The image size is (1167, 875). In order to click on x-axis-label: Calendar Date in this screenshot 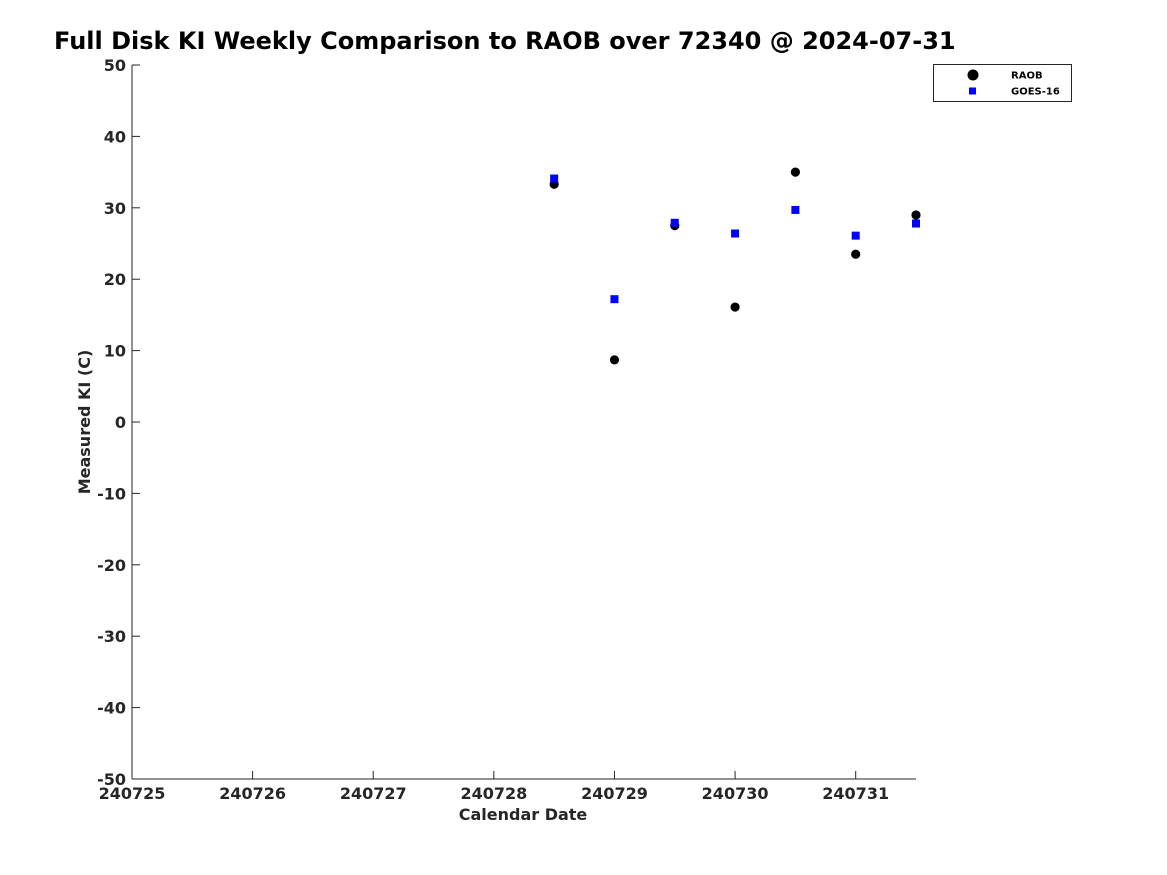, I will do `click(523, 814)`.